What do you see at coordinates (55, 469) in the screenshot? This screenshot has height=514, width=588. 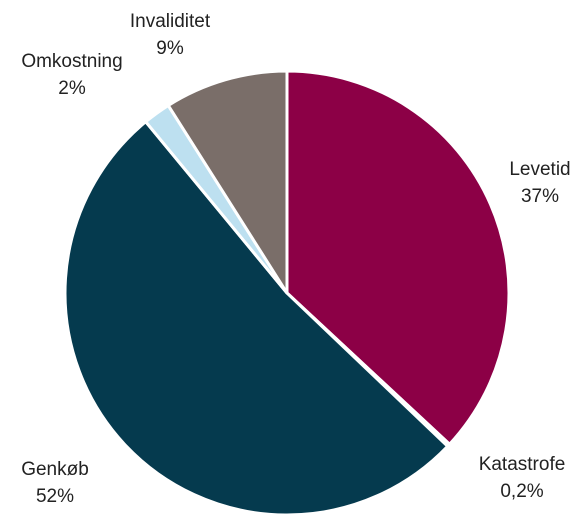 I see `slice-label: Genkøb` at bounding box center [55, 469].